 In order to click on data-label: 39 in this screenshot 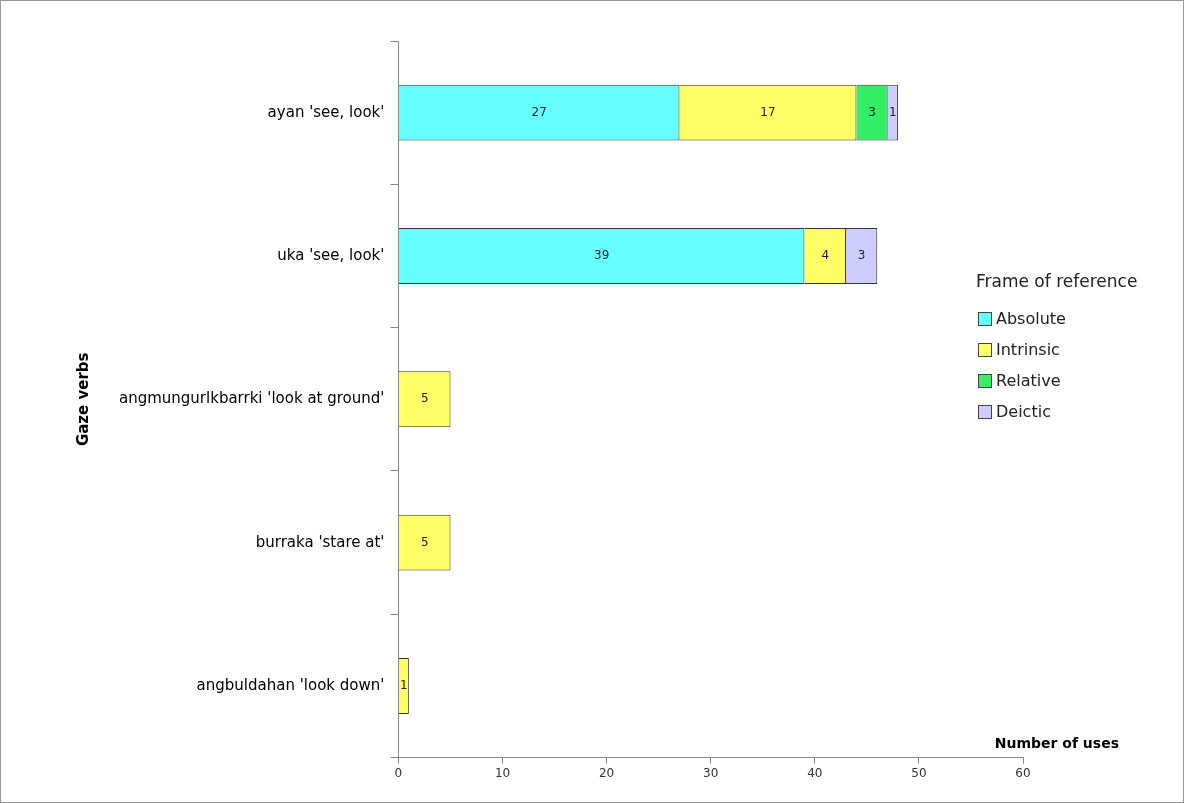, I will do `click(602, 255)`.